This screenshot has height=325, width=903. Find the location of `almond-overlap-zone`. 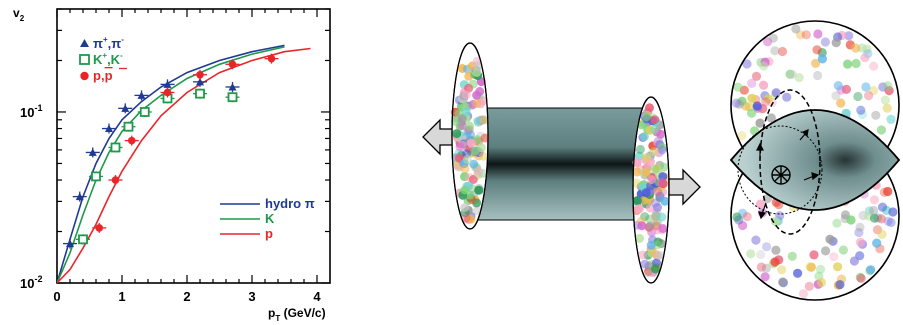

almond-overlap-zone is located at coordinates (815, 160).